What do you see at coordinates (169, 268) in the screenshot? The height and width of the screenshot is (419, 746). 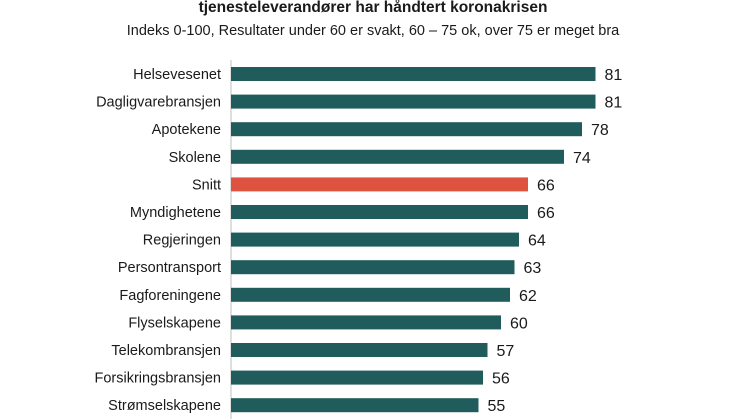 I see `category-label-persontransport: Persontransport` at bounding box center [169, 268].